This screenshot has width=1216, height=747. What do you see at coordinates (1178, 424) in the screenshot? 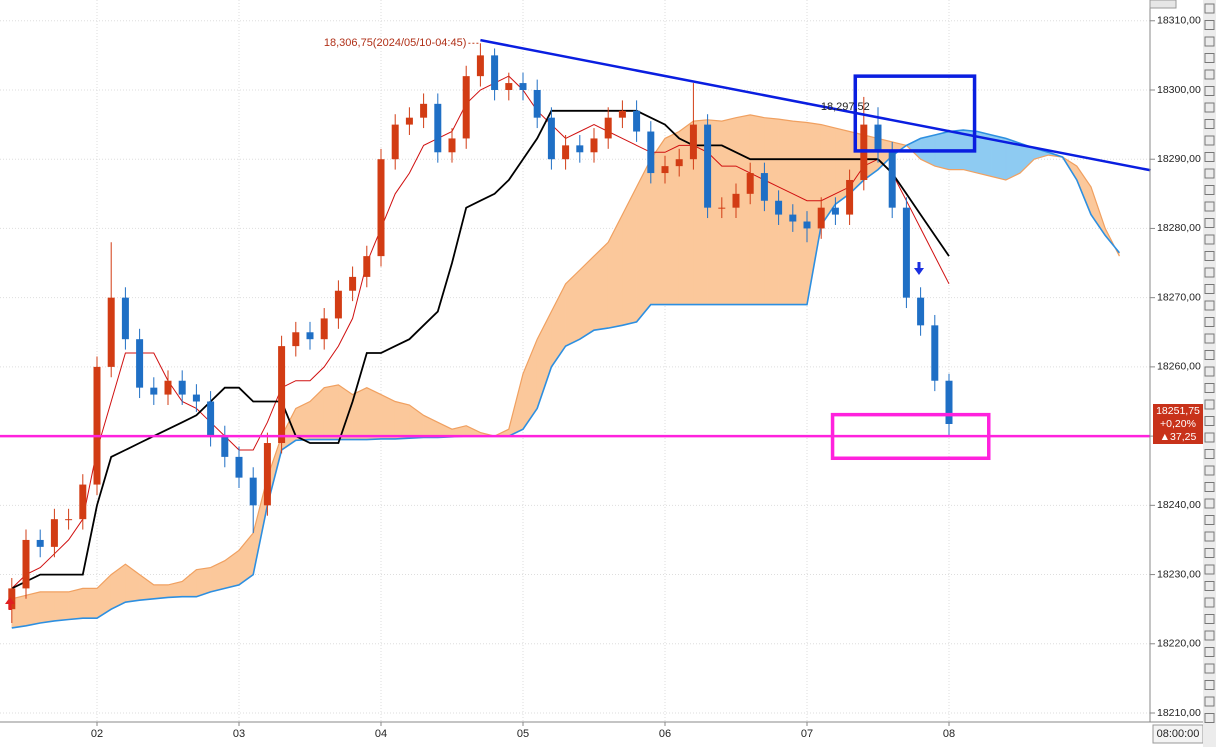
I see `price-tag` at bounding box center [1178, 424].